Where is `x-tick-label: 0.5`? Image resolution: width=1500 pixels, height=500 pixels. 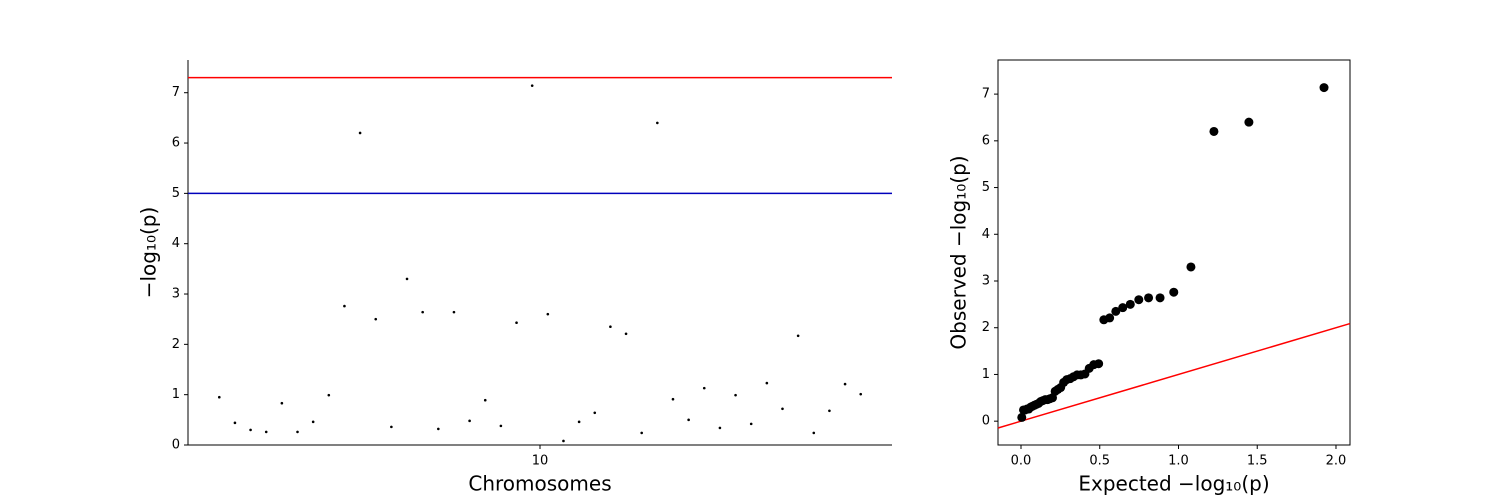
x-tick-label: 0.5 is located at coordinates (1099, 461).